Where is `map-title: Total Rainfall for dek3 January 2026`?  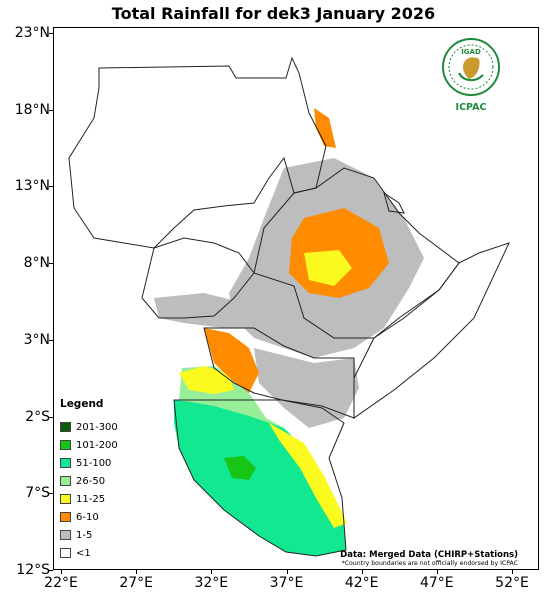 map-title: Total Rainfall for dek3 January 2026 is located at coordinates (273, 13).